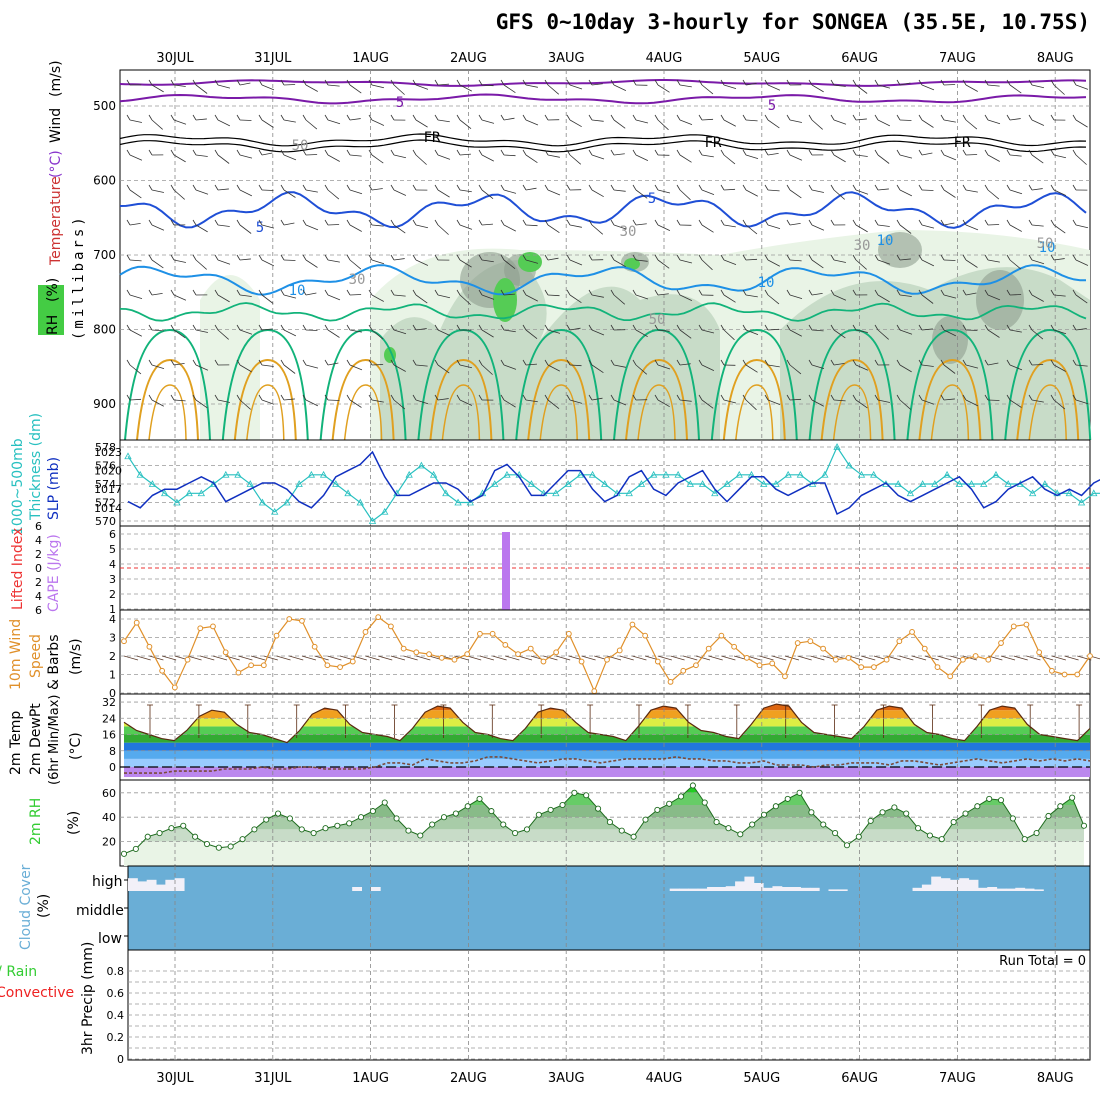 Image resolution: width=1100 pixels, height=1100 pixels. What do you see at coordinates (104, 181) in the screenshot?
I see `tick-label: 600` at bounding box center [104, 181].